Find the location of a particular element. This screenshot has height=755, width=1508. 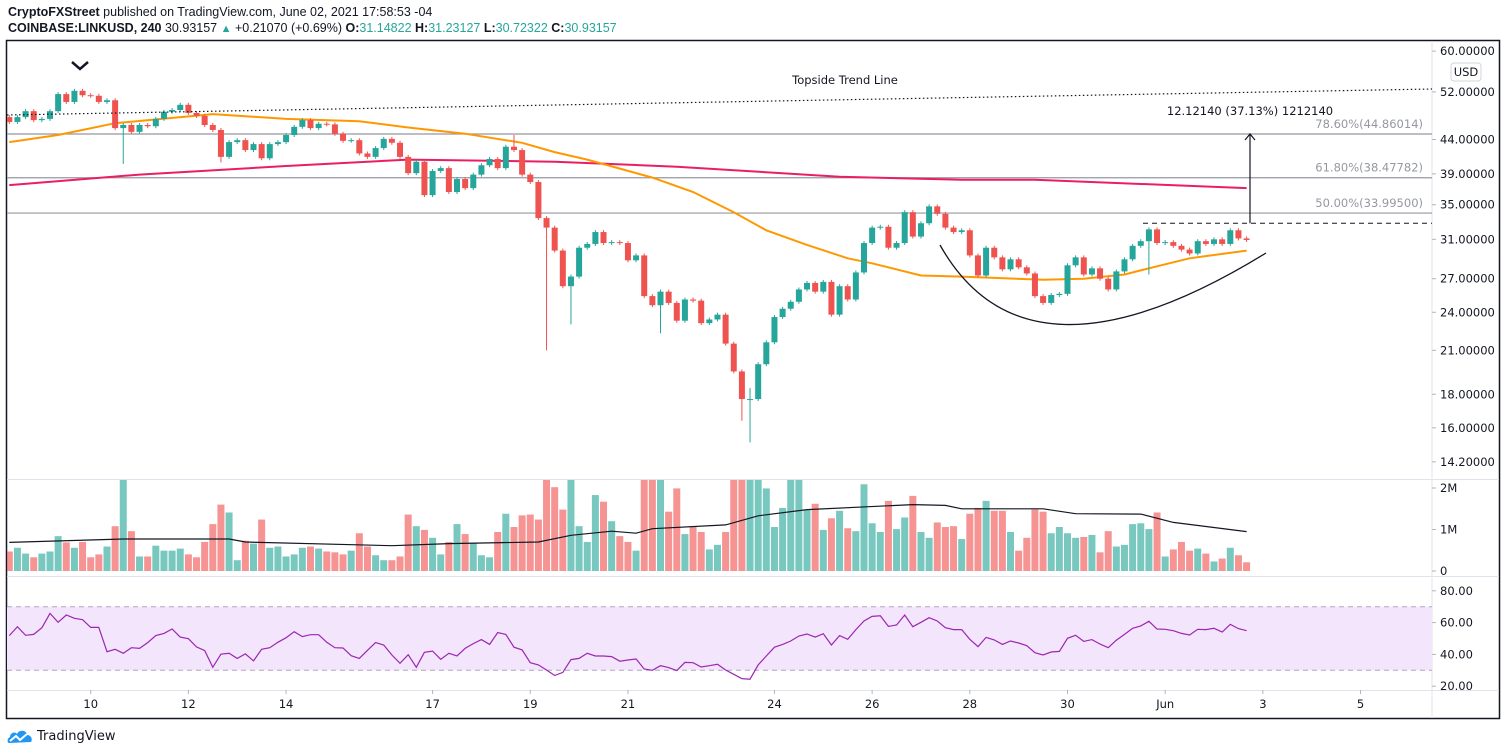

high-label: H: is located at coordinates (422, 28).